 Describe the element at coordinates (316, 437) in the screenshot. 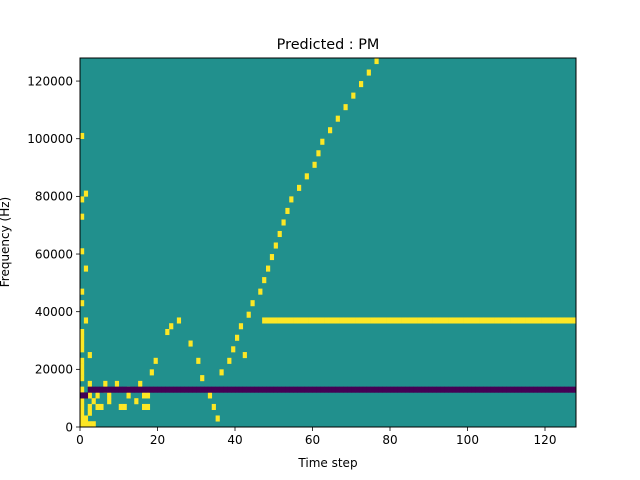

I see `x-axis: 0 20 40 60 80 100 120` at that location.